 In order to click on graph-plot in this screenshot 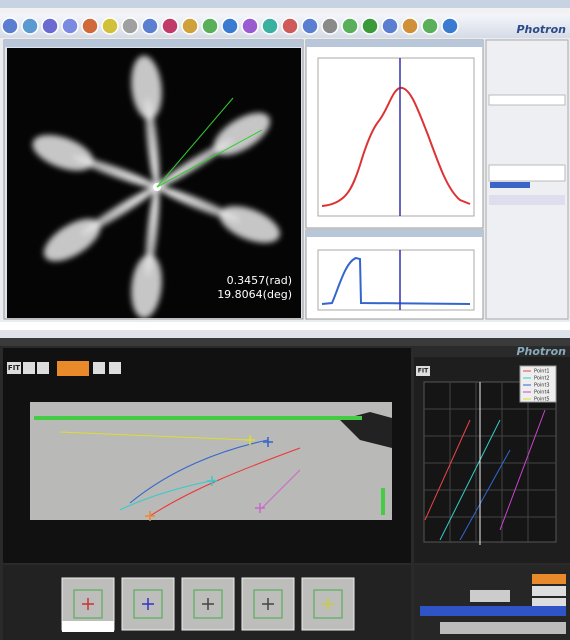, I will do `click(490, 462)`.